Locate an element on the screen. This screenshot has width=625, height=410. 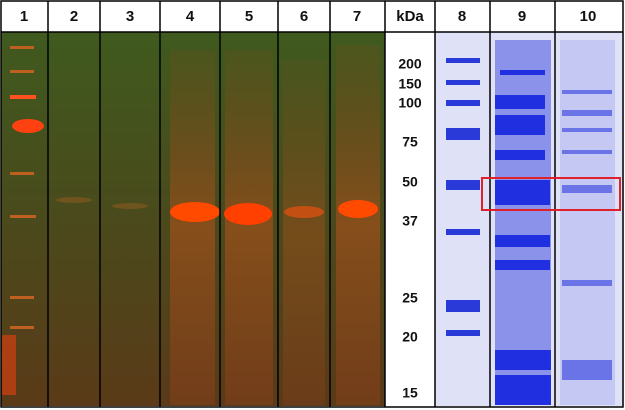
lane-label: 9 is located at coordinates (522, 16).